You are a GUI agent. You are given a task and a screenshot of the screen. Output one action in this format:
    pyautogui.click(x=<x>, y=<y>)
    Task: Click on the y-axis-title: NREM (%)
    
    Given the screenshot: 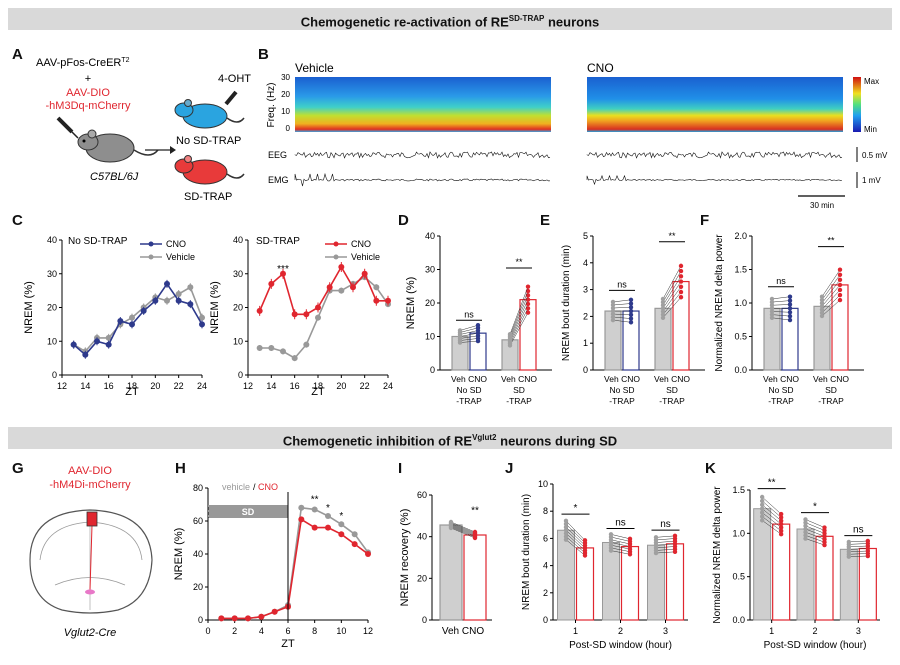 What is the action you would take?
    pyautogui.click(x=179, y=554)
    